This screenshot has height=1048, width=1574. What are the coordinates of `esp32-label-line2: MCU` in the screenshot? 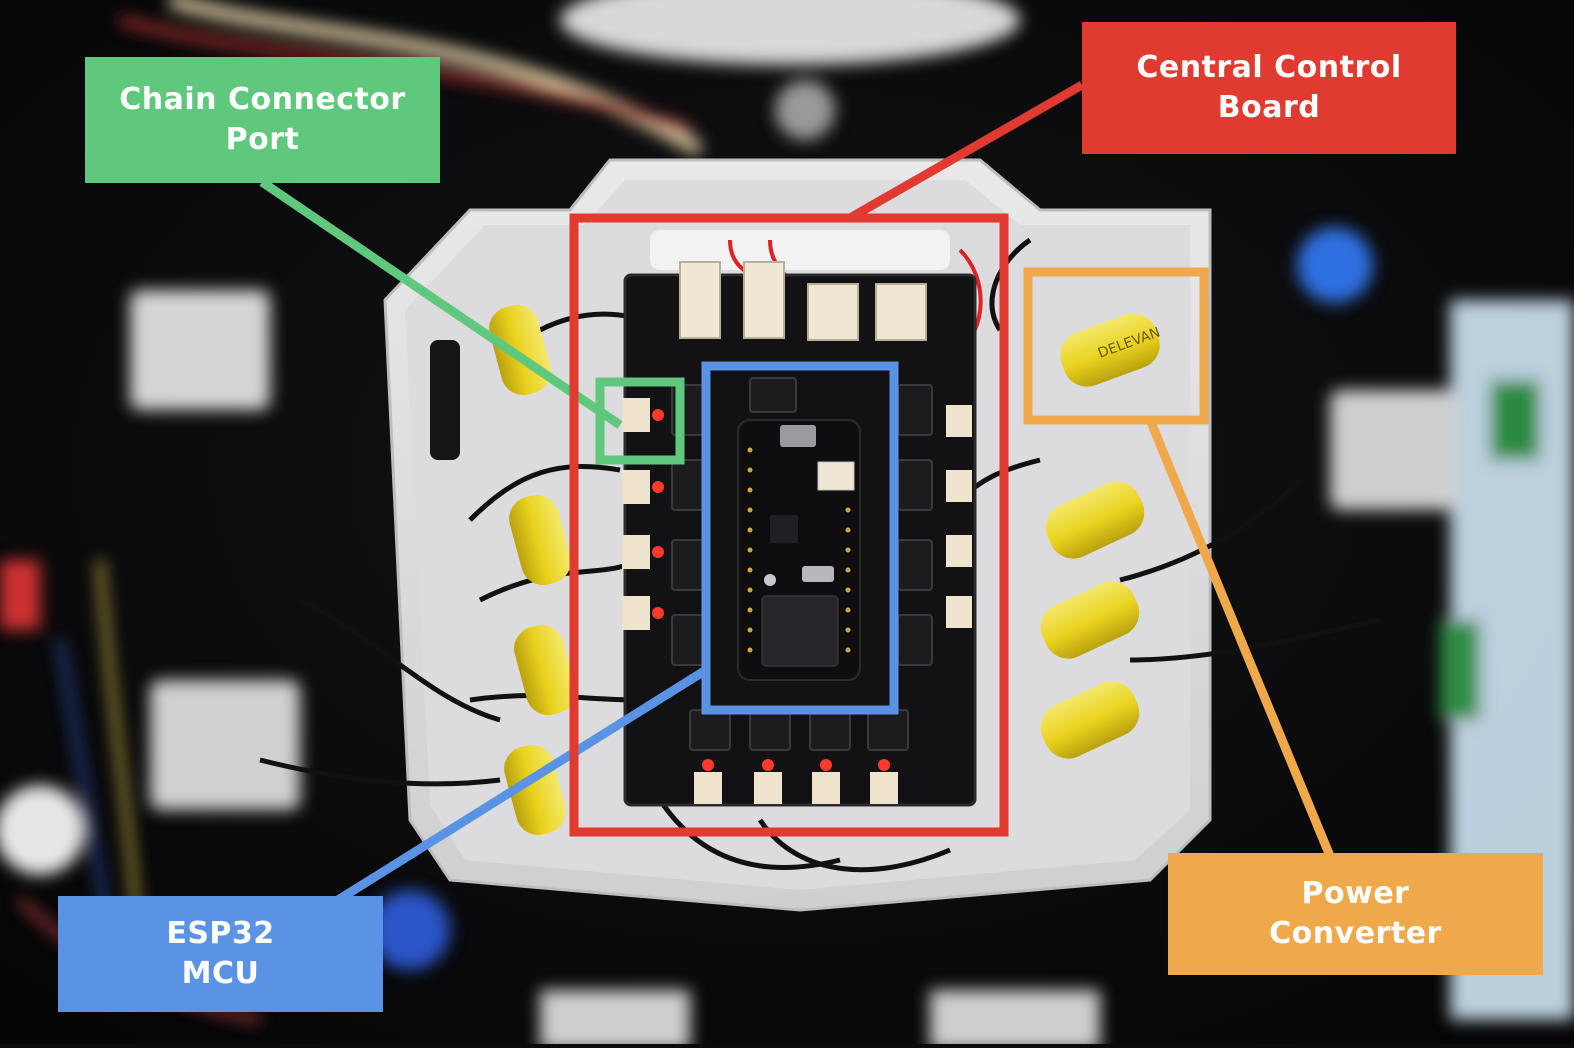 It's located at (220, 973).